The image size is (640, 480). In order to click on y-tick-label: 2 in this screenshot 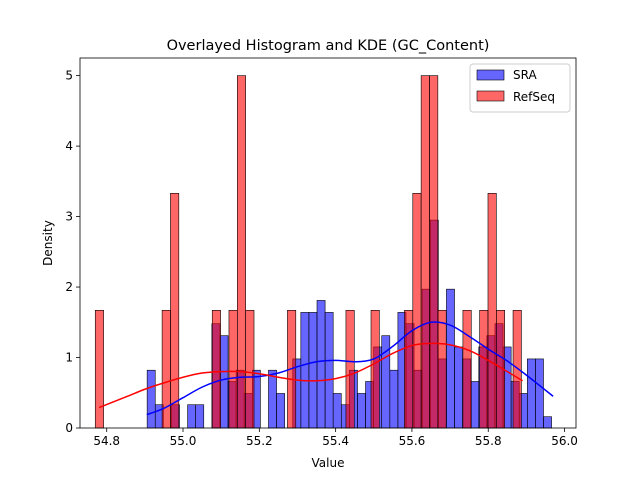, I will do `click(69, 287)`.